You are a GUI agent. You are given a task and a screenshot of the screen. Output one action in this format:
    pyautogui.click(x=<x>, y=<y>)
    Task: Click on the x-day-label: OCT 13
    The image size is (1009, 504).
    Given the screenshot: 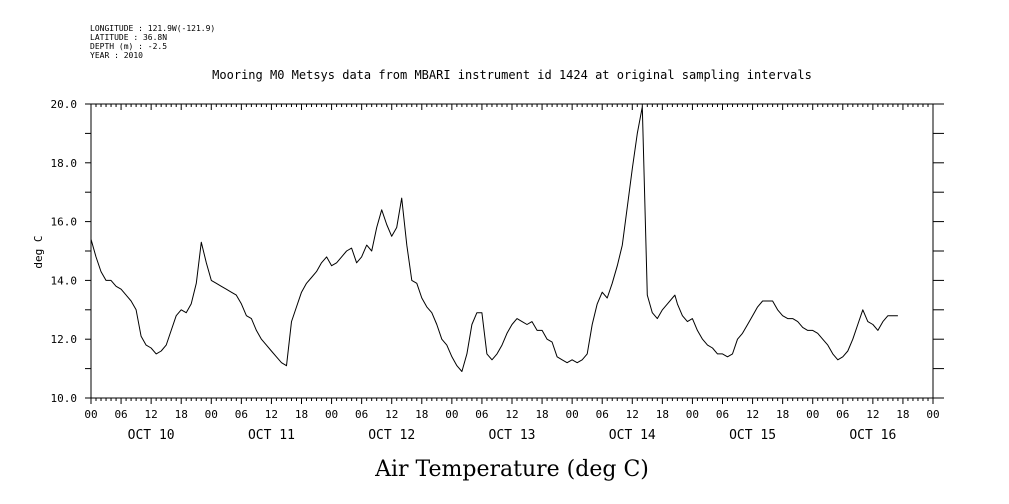 What is the action you would take?
    pyautogui.click(x=512, y=435)
    